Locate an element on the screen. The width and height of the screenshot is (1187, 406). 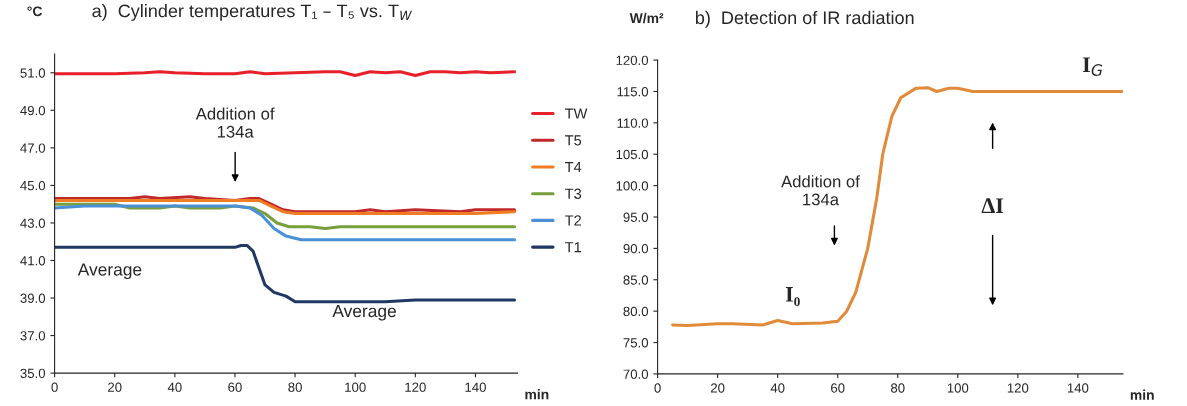
y-tick-label: 110.0 is located at coordinates (633, 123).